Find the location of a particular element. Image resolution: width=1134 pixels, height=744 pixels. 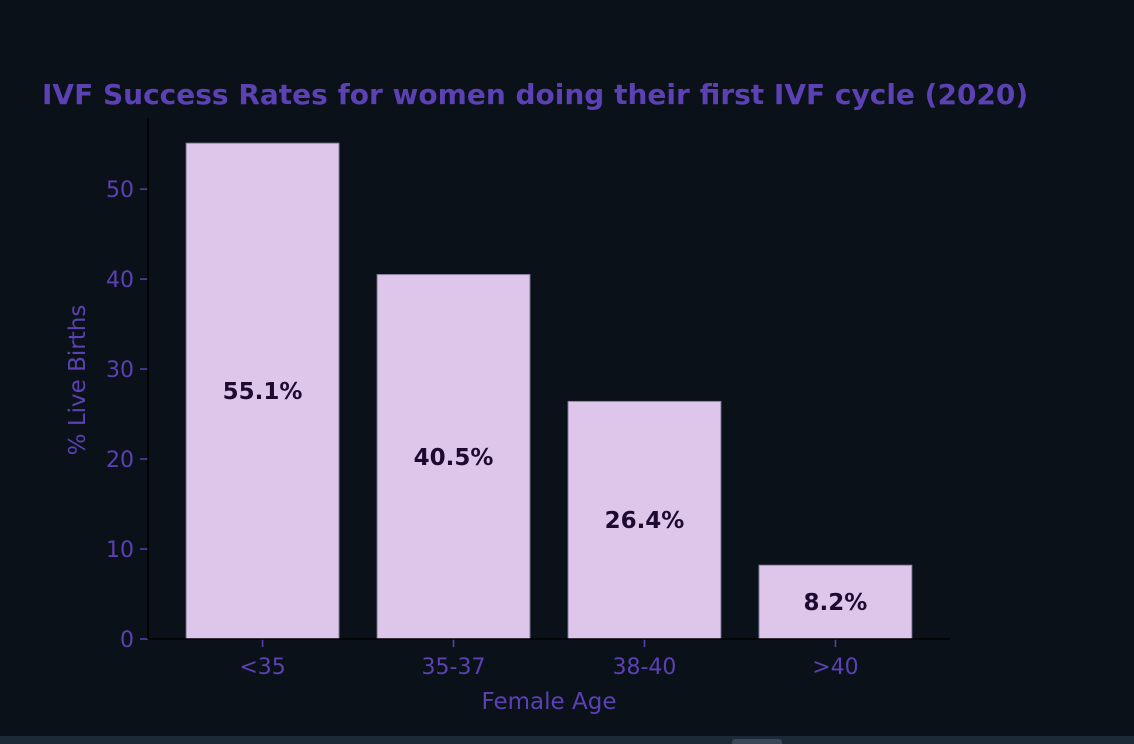

bar-<35 is located at coordinates (262, 391).